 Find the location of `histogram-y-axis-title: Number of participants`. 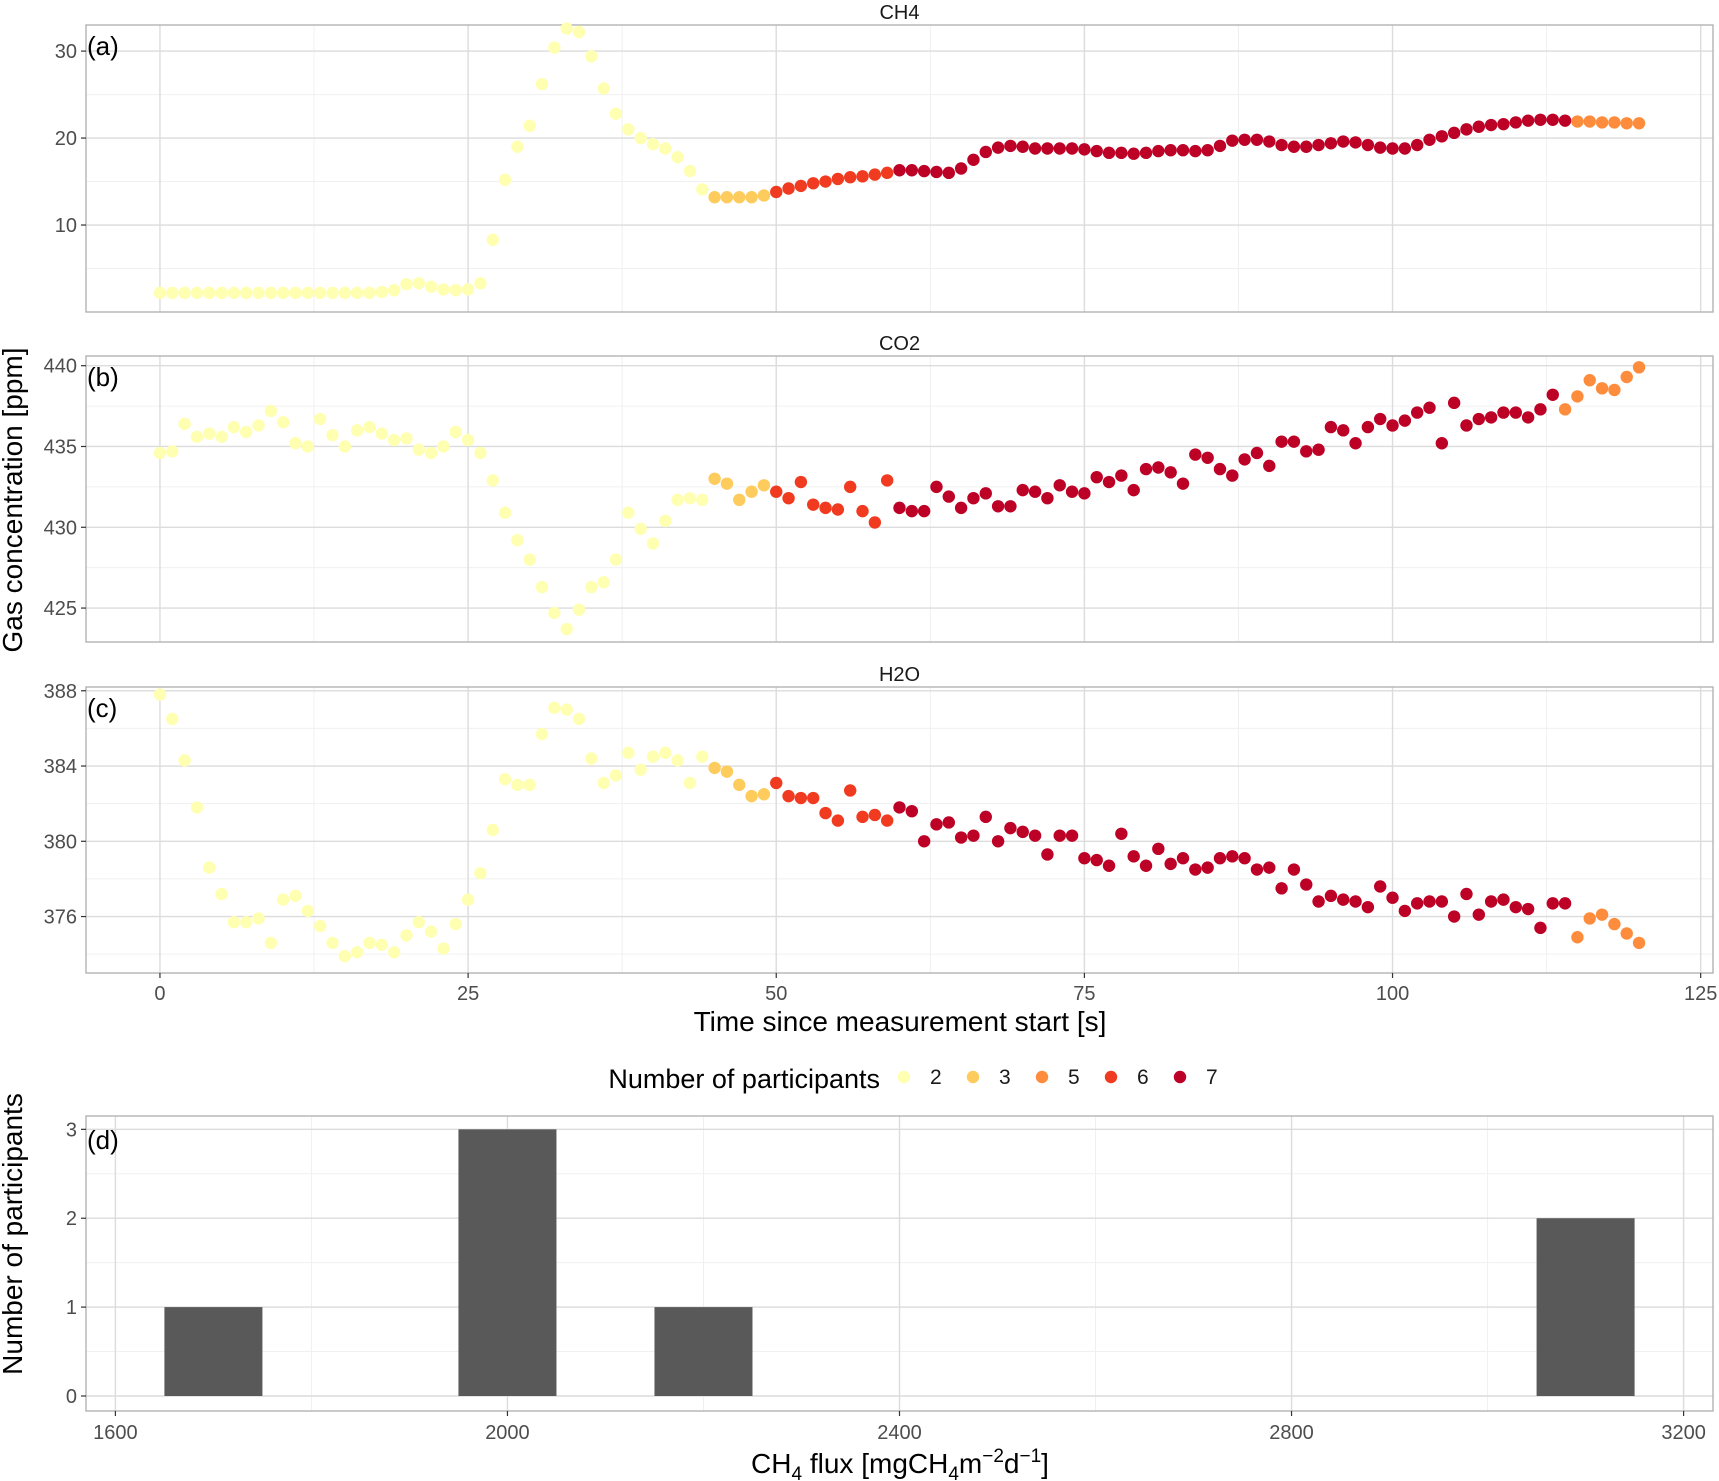

histogram-y-axis-title: Number of participants is located at coordinates (14, 1234).